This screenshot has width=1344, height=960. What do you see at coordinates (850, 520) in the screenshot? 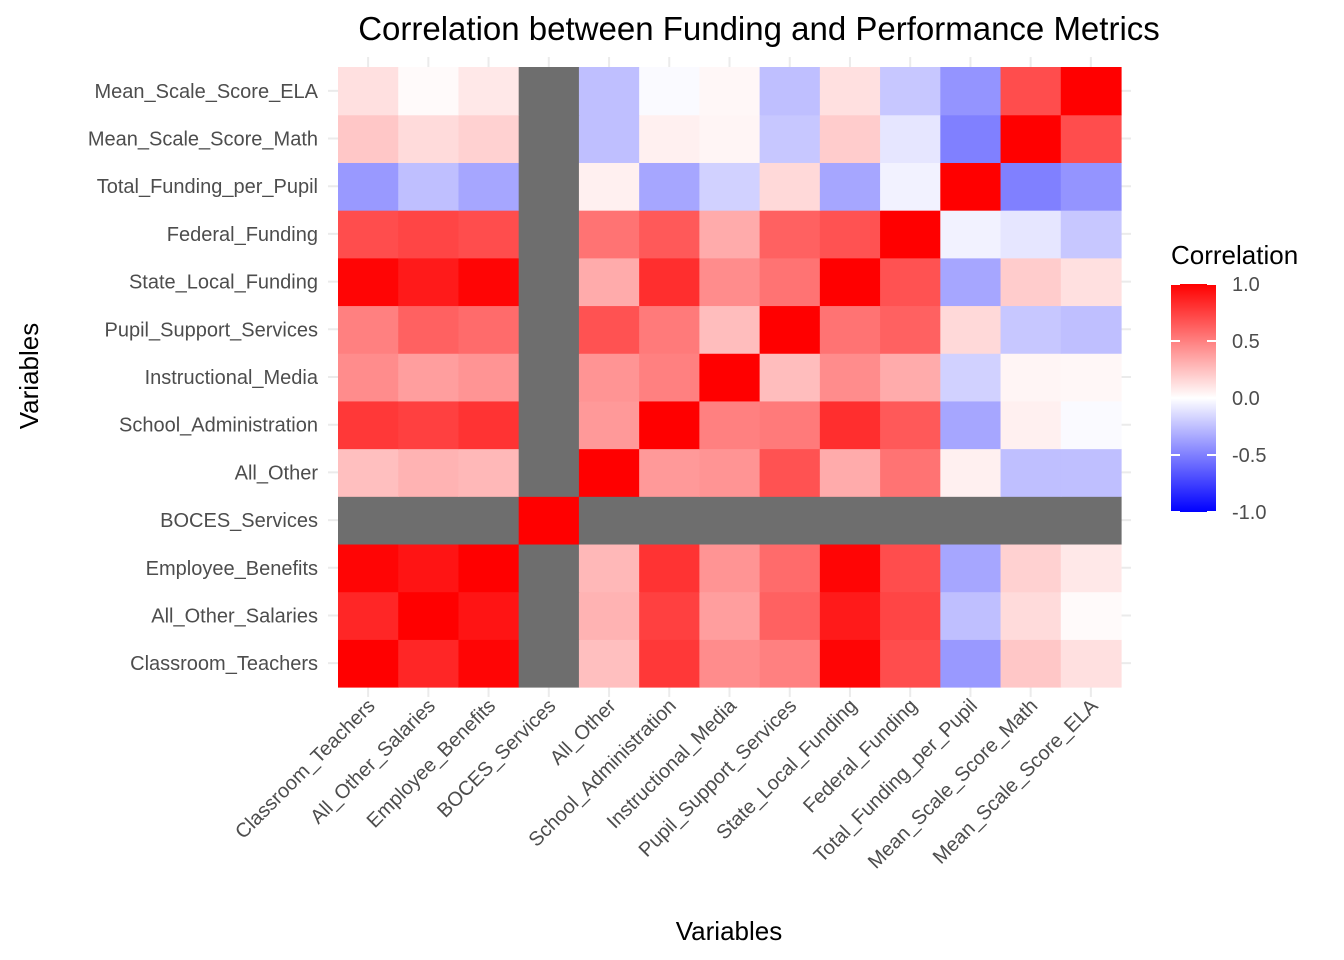
I see `heatmap-cell: BOCES_Services / State_Local_Funding: NA` at bounding box center [850, 520].